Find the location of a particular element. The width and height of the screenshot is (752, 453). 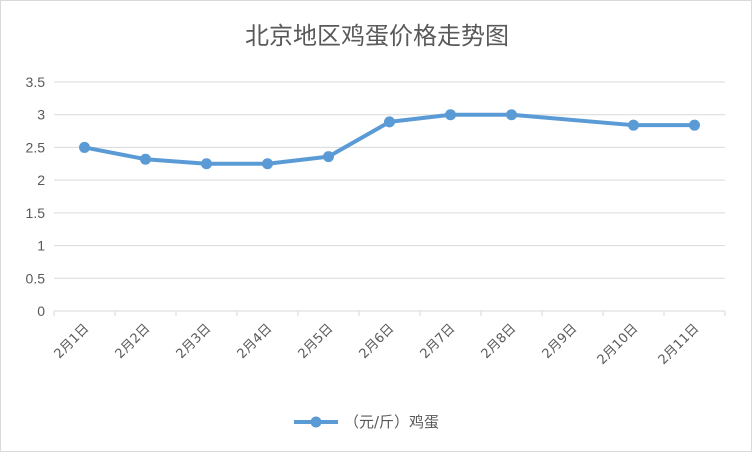

x-tick-label: 2月11日 is located at coordinates (679, 344).